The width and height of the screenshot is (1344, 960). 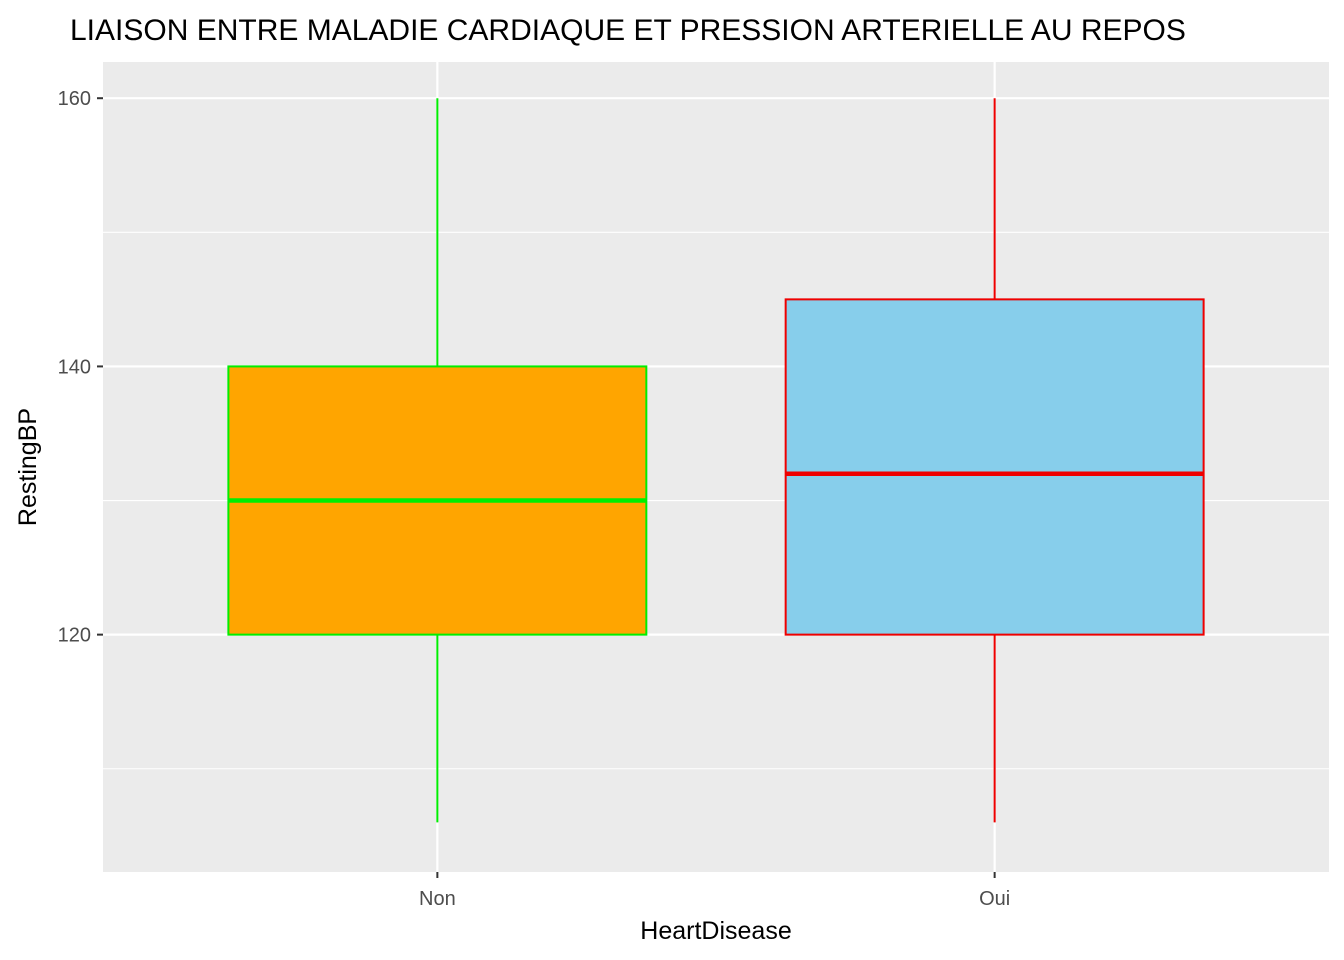 What do you see at coordinates (994, 467) in the screenshot?
I see `box-iqr` at bounding box center [994, 467].